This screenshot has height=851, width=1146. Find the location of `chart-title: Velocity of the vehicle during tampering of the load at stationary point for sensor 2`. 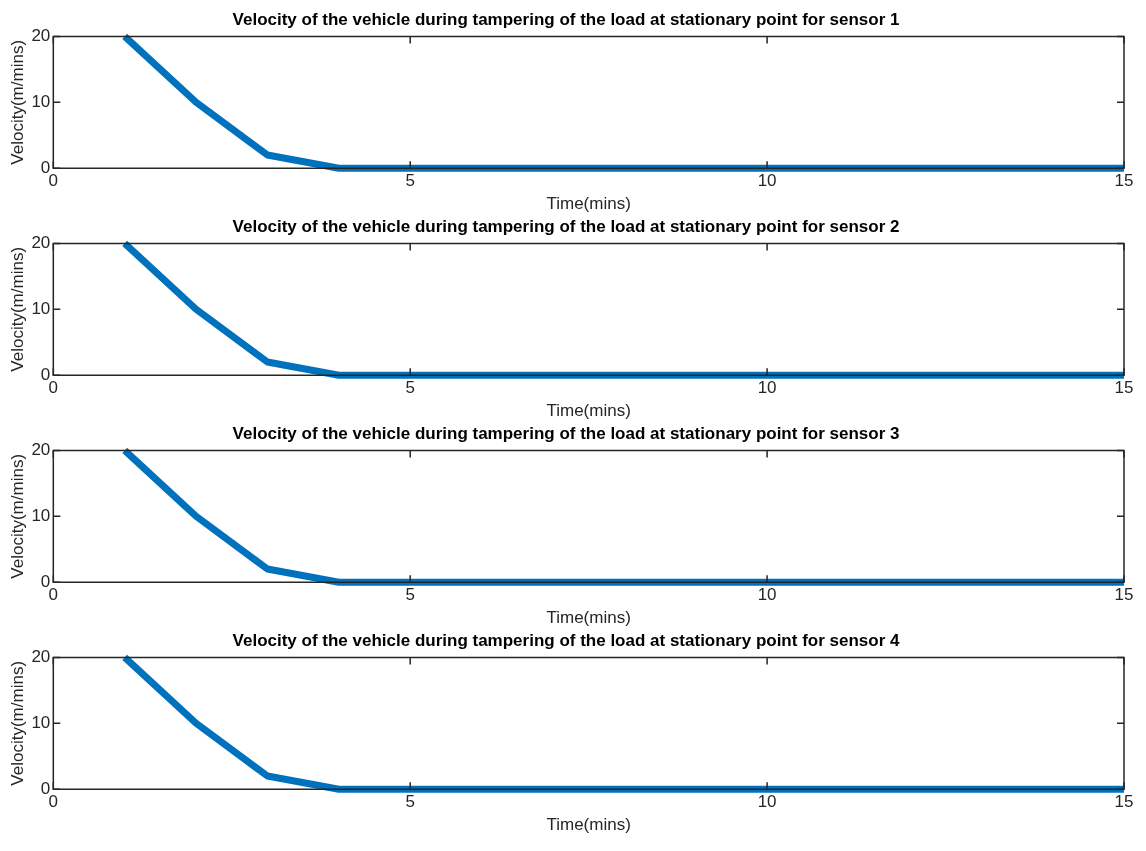

chart-title: Velocity of the vehicle during tampering of the load at stationary point for sensor 2 is located at coordinates (566, 226).